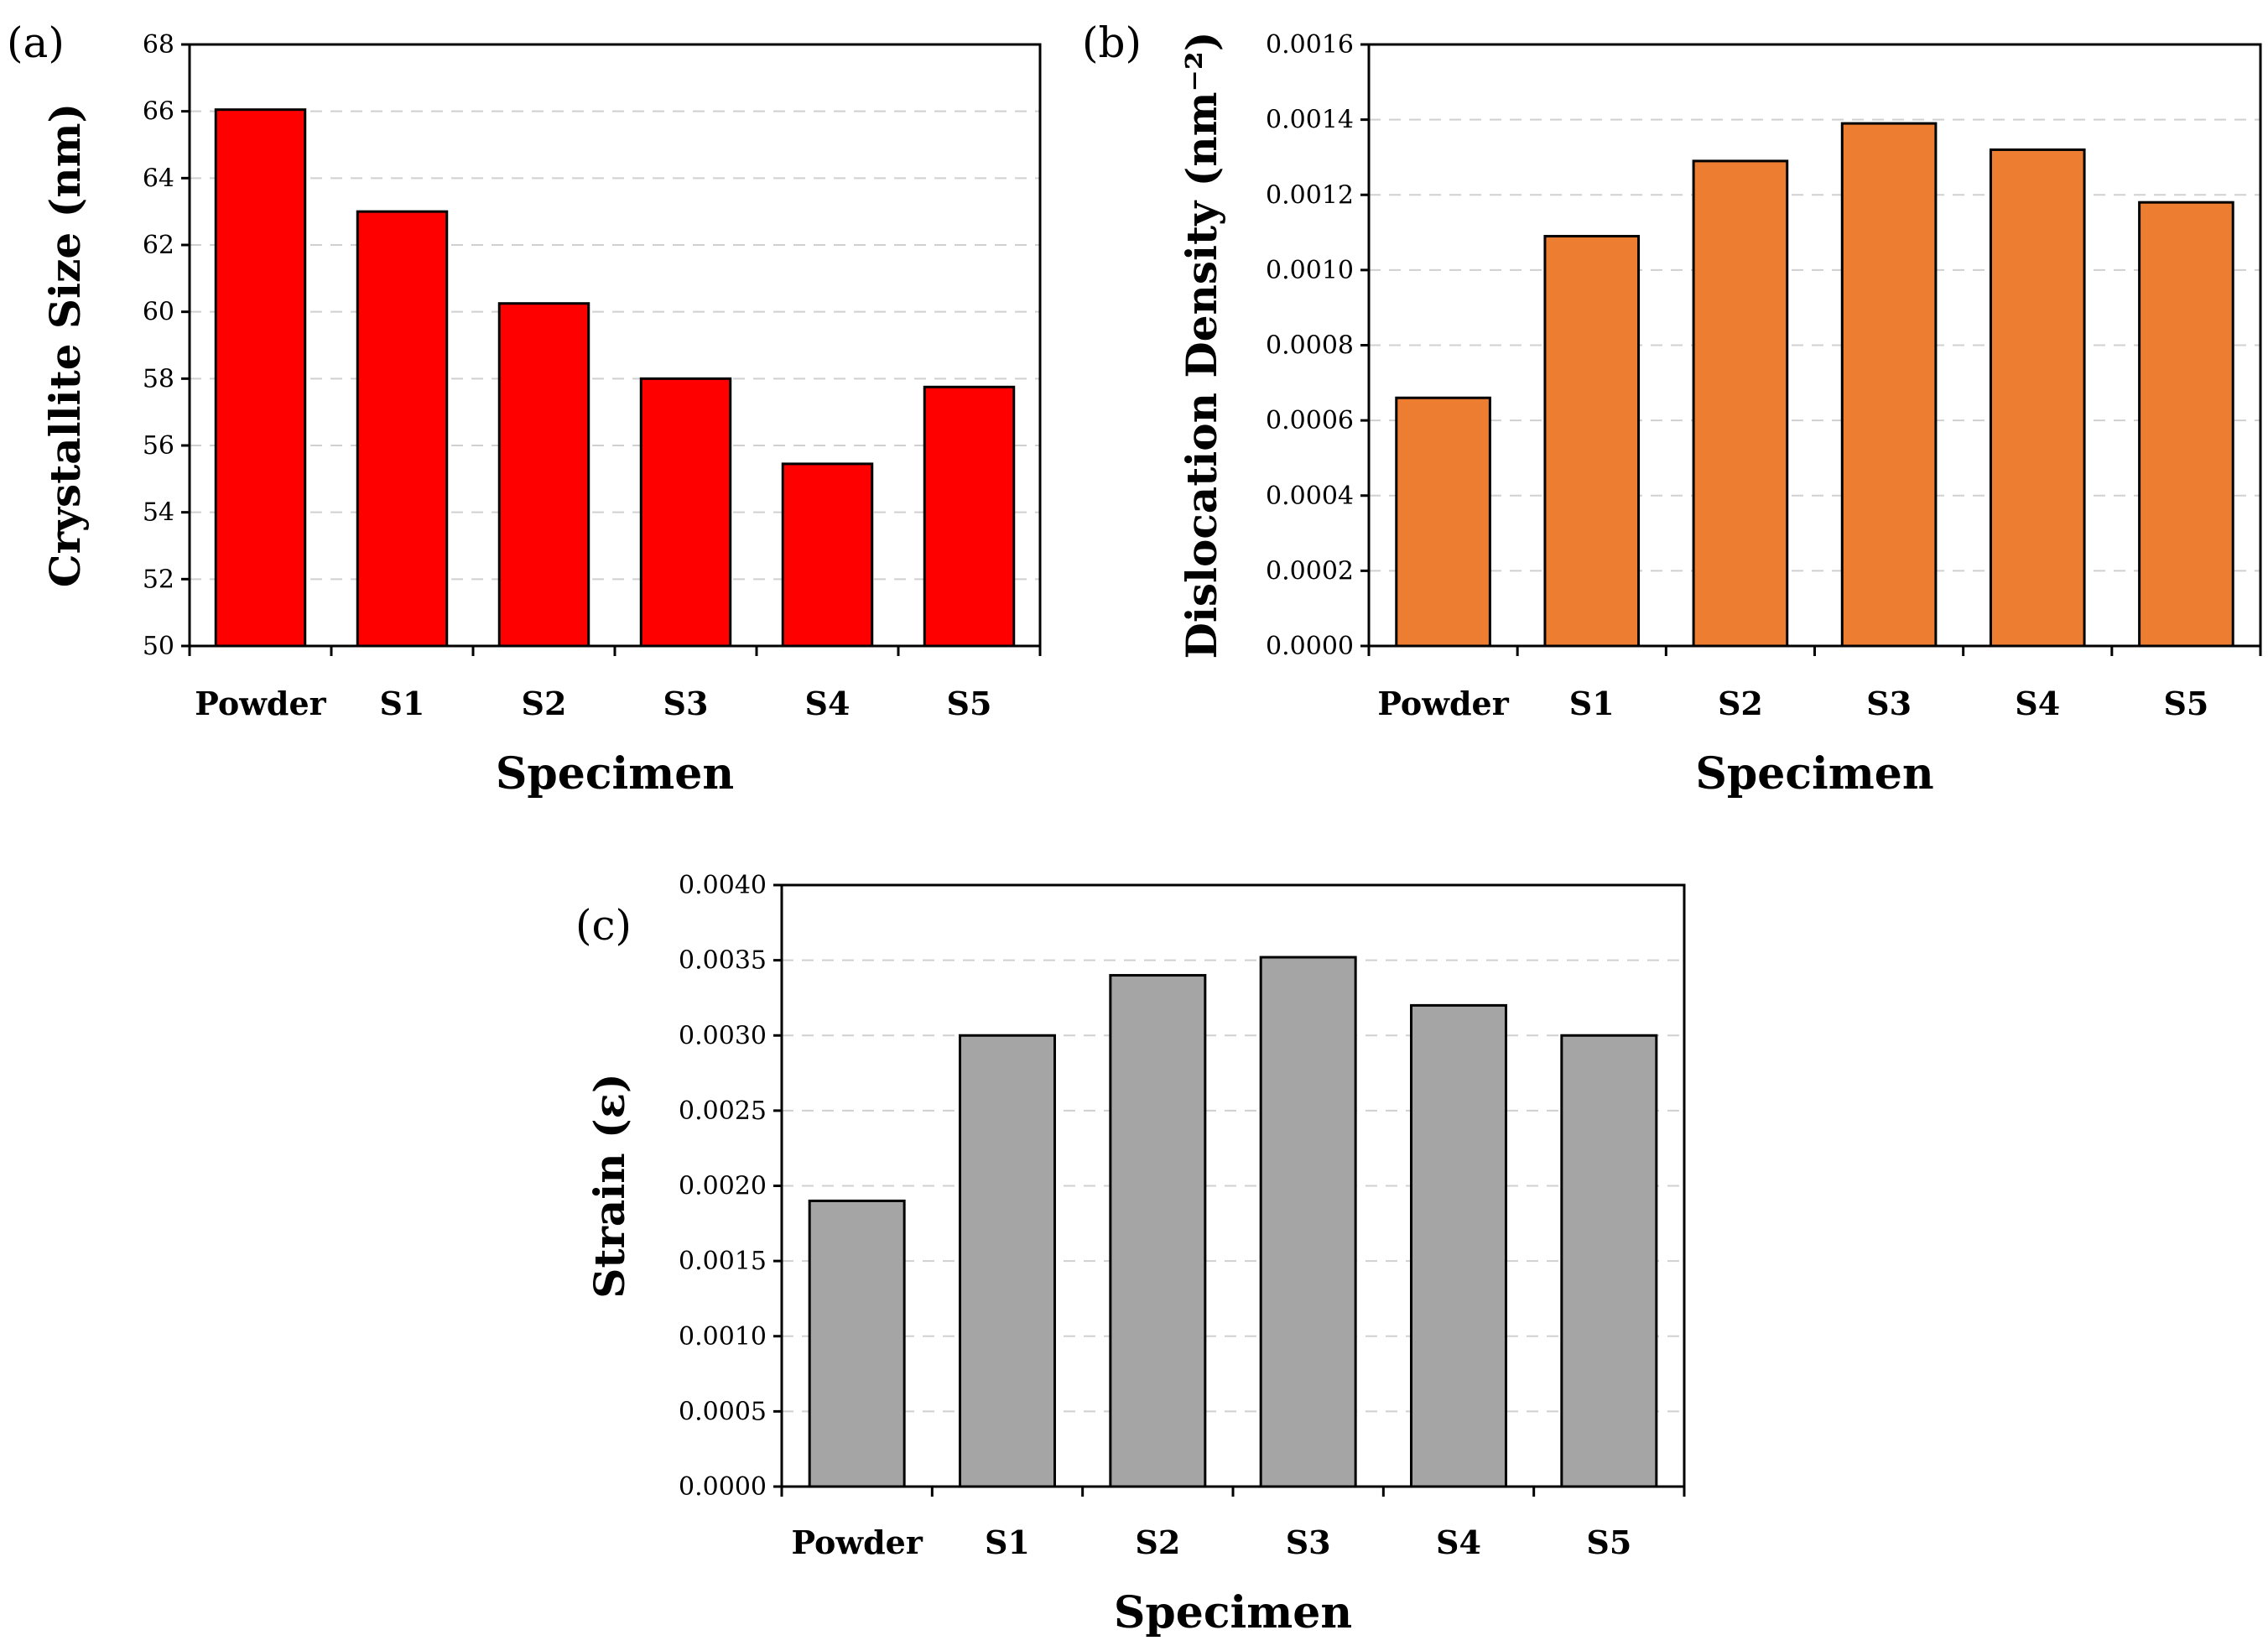 The height and width of the screenshot is (1651, 2268). What do you see at coordinates (1112, 42) in the screenshot?
I see `panel-label: (b)` at bounding box center [1112, 42].